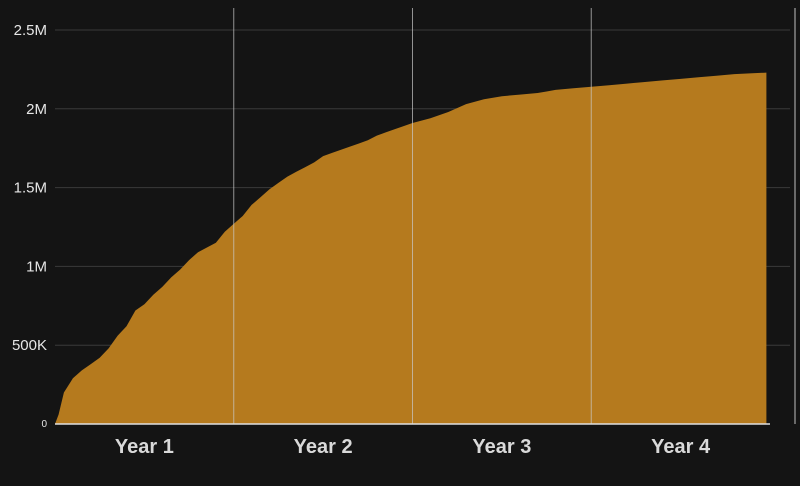  Describe the element at coordinates (30, 30) in the screenshot. I see `y-tick-label: 2.5M` at that location.